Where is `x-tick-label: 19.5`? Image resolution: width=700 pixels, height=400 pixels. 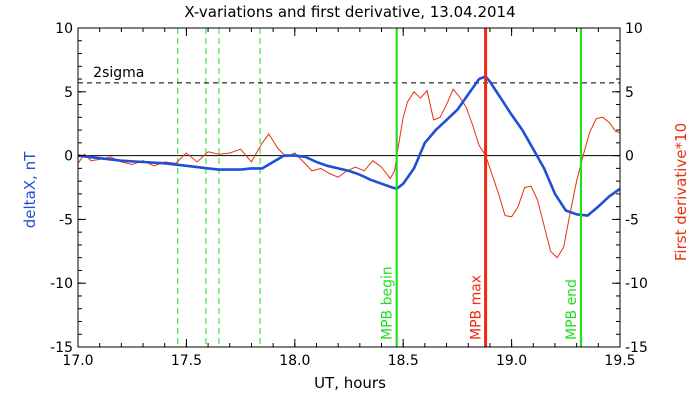
x-tick-label: 19.5 is located at coordinates (619, 361).